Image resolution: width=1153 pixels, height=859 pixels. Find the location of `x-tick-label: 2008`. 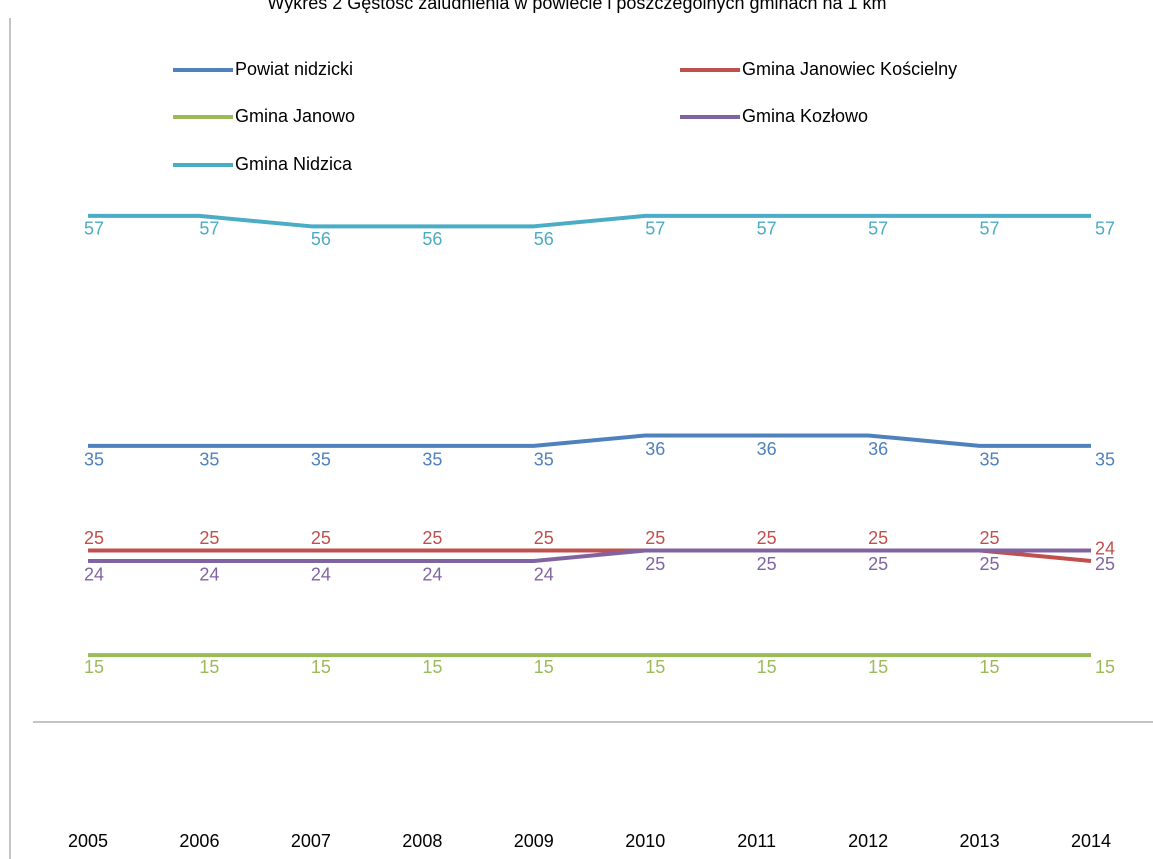

x-tick-label: 2008 is located at coordinates (422, 841).